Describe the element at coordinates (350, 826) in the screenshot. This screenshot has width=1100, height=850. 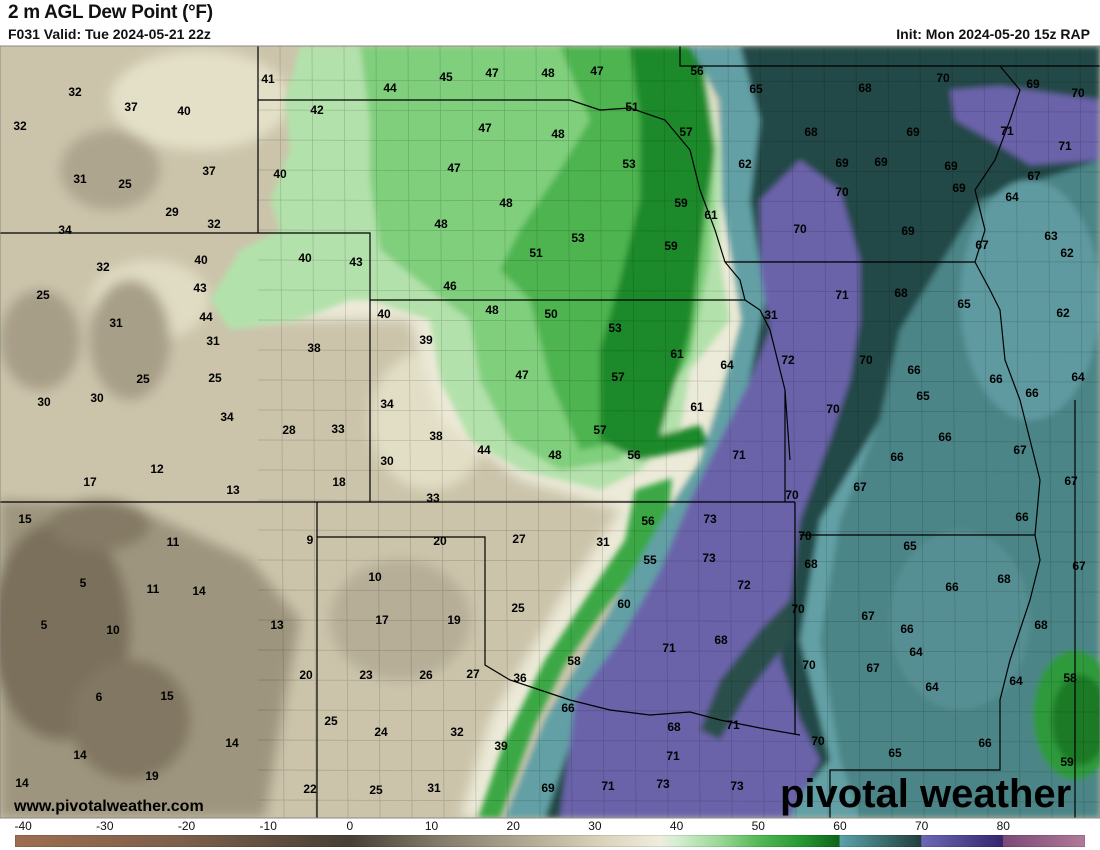
I see `colorbar-tick-label: 0` at that location.